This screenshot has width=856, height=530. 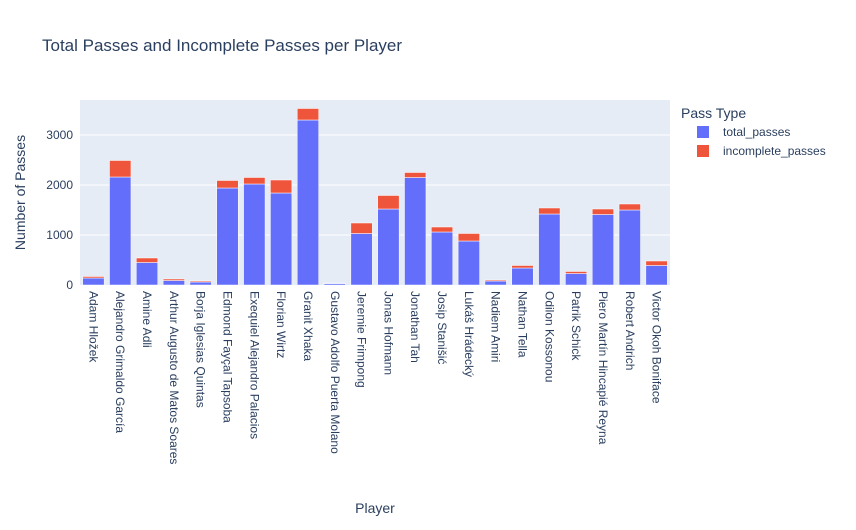 I want to click on x-tick-label: Nathan Tella, so click(x=523, y=324).